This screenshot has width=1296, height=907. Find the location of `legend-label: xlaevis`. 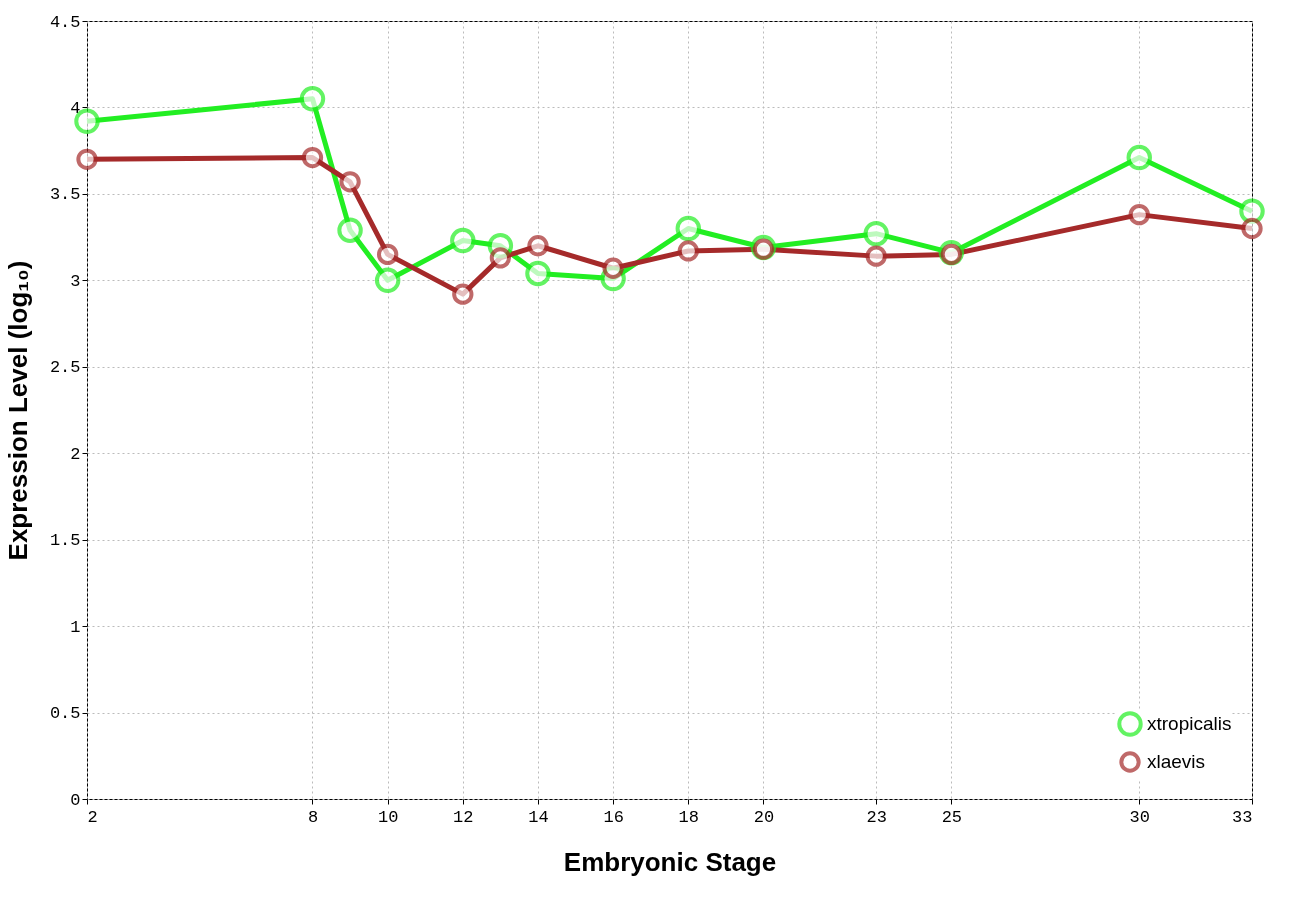

legend-label: xlaevis is located at coordinates (1176, 761).